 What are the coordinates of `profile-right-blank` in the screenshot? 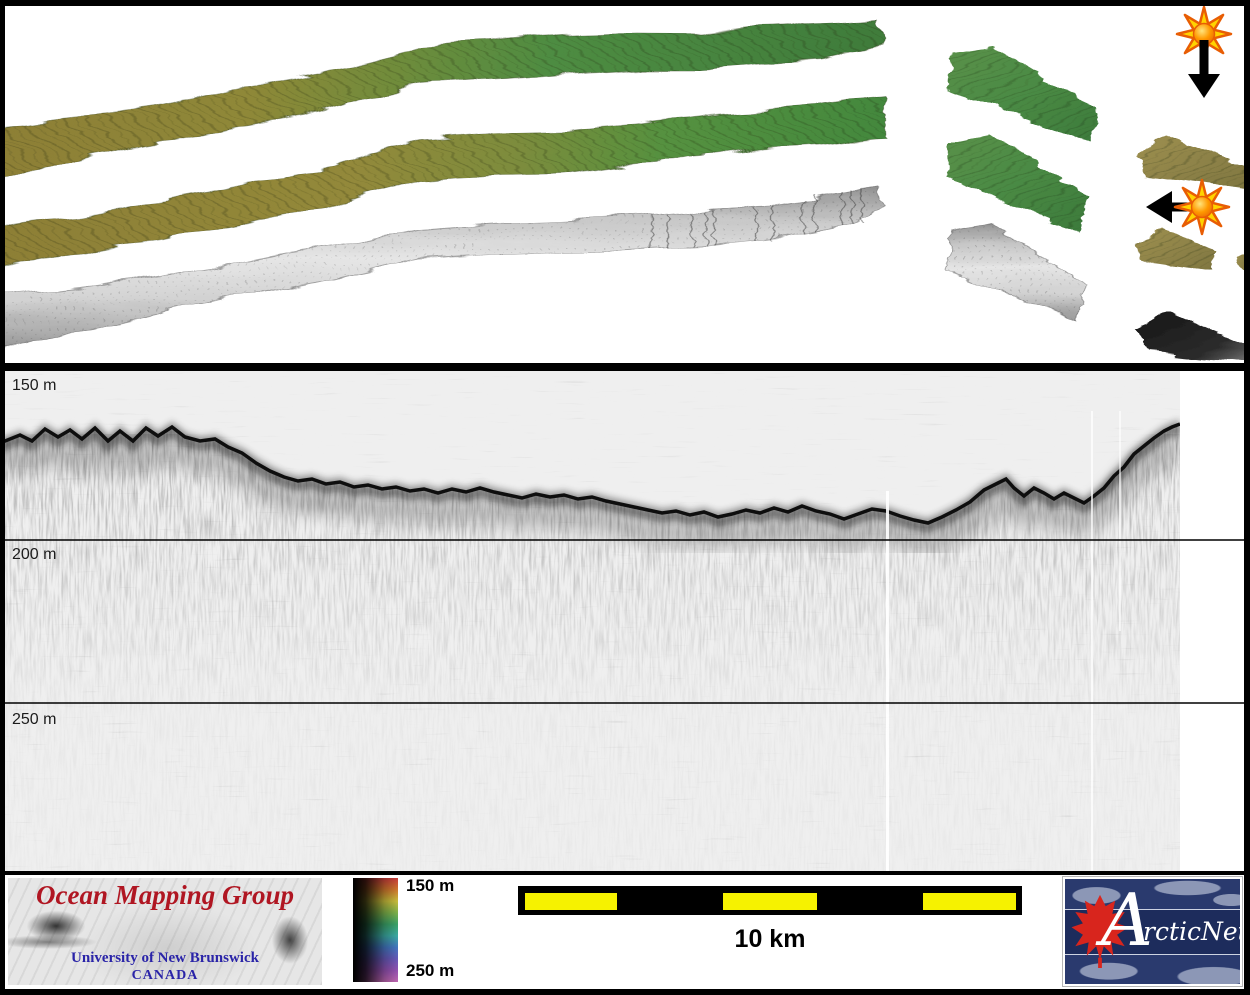 It's located at (1215, 621).